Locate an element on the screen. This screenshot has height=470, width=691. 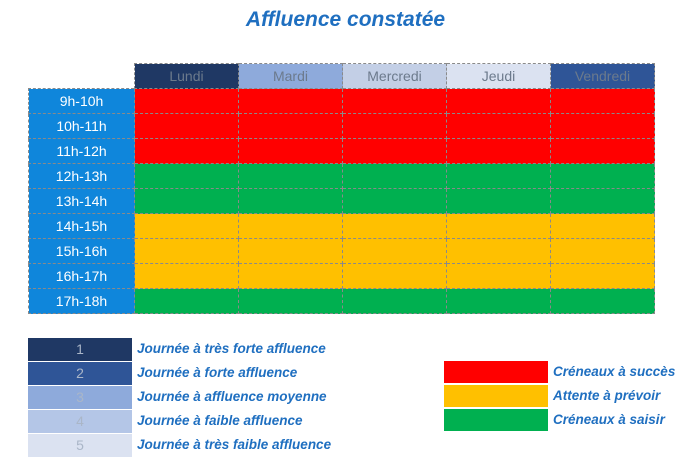
slot-row: 13h-14h is located at coordinates (341, 201).